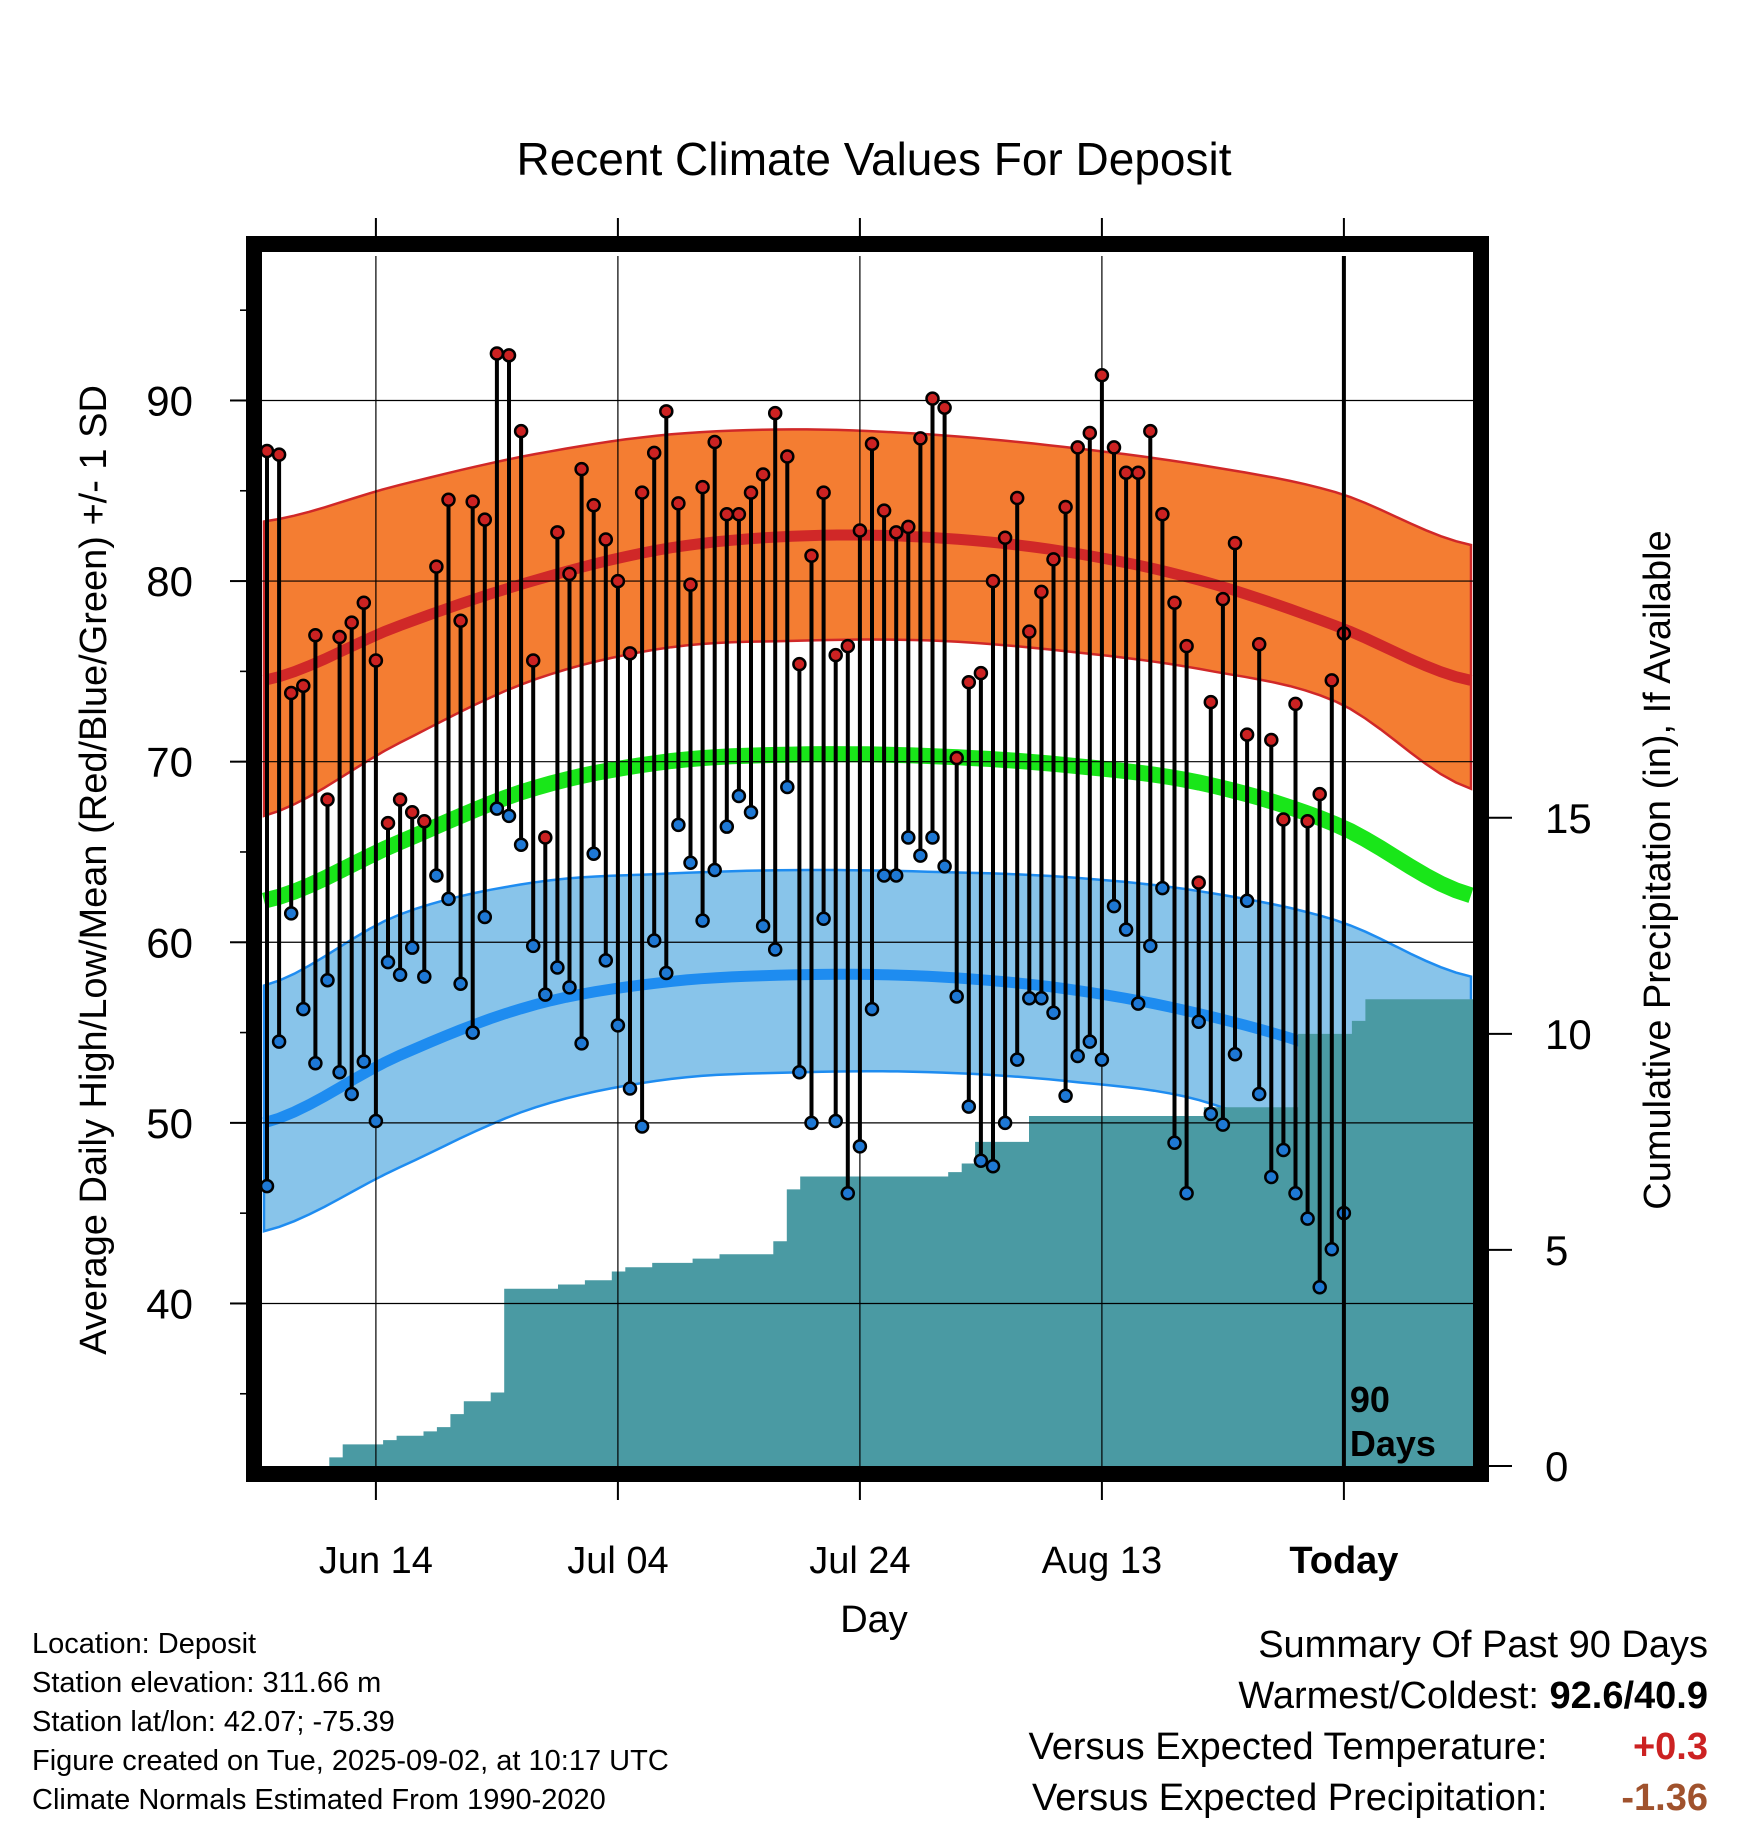 This screenshot has height=1828, width=1748. I want to click on x-tick-label: Jul 04, so click(617, 1561).